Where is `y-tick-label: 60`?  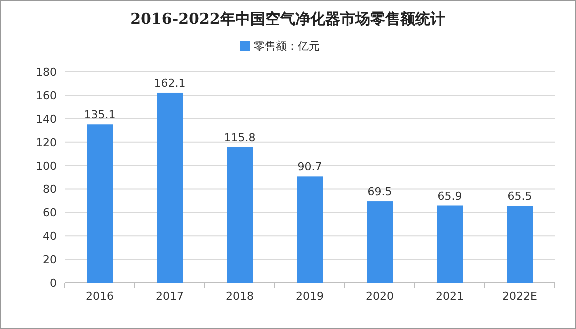
y-tick-label: 60 is located at coordinates (50, 213).